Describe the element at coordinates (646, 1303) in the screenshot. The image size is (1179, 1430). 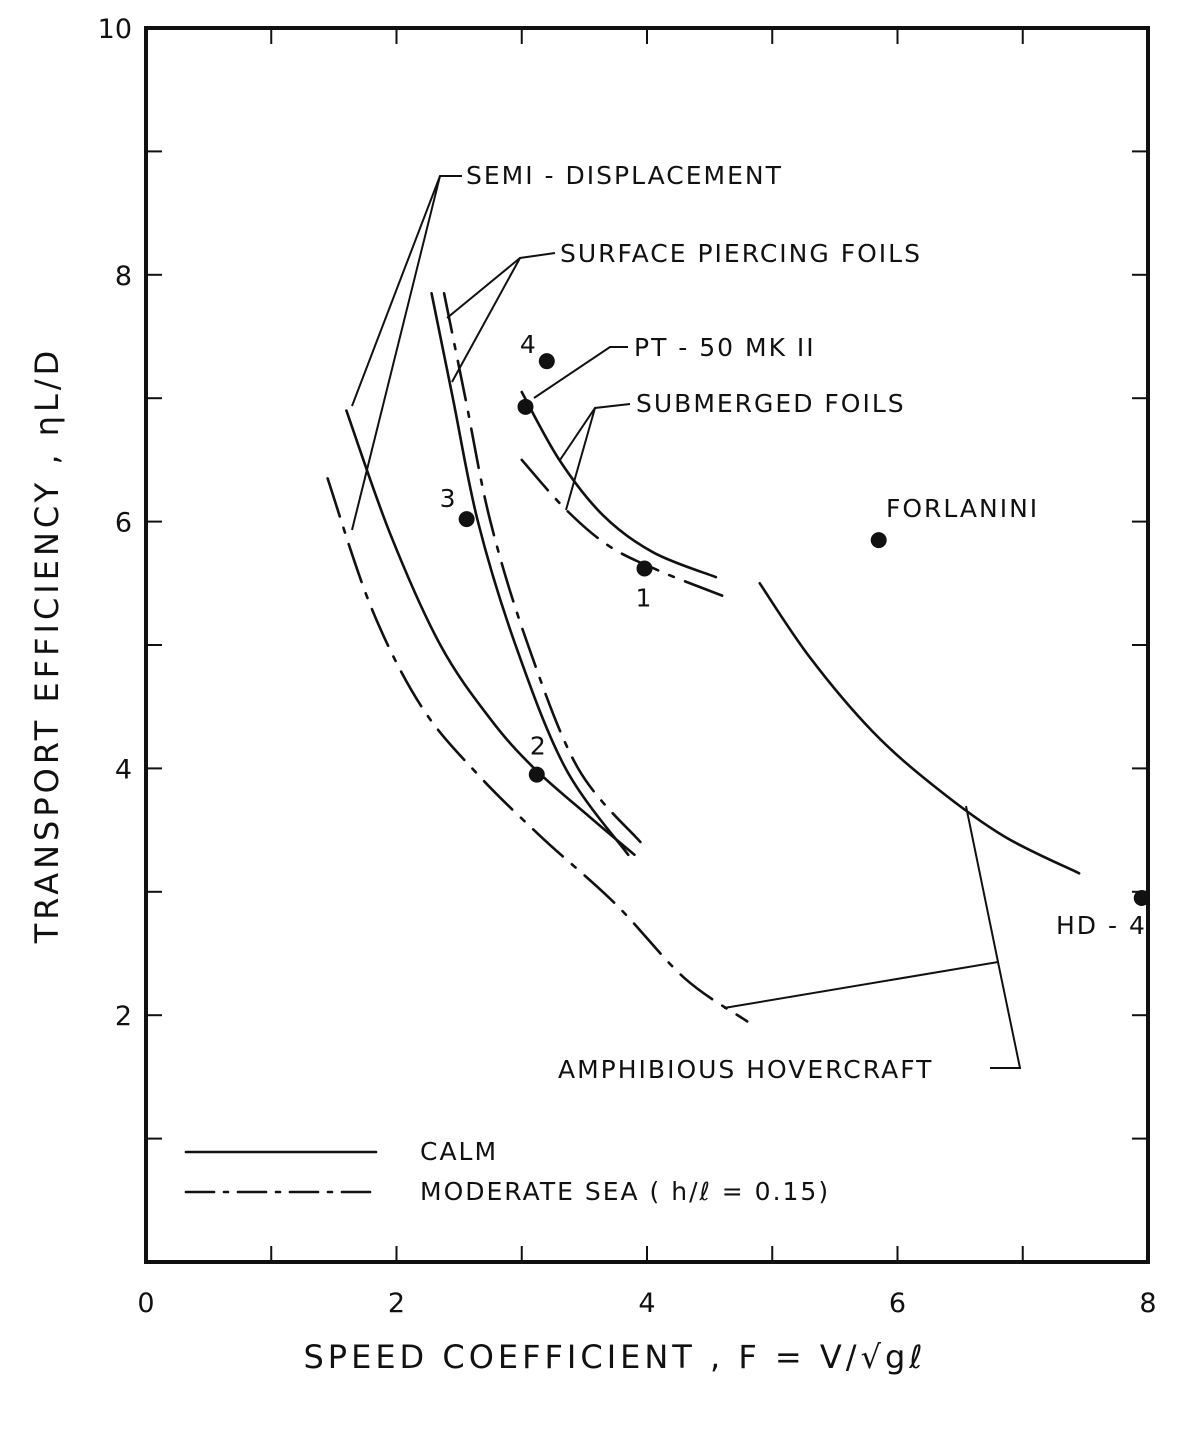
I see `x-tick-label: 4` at that location.